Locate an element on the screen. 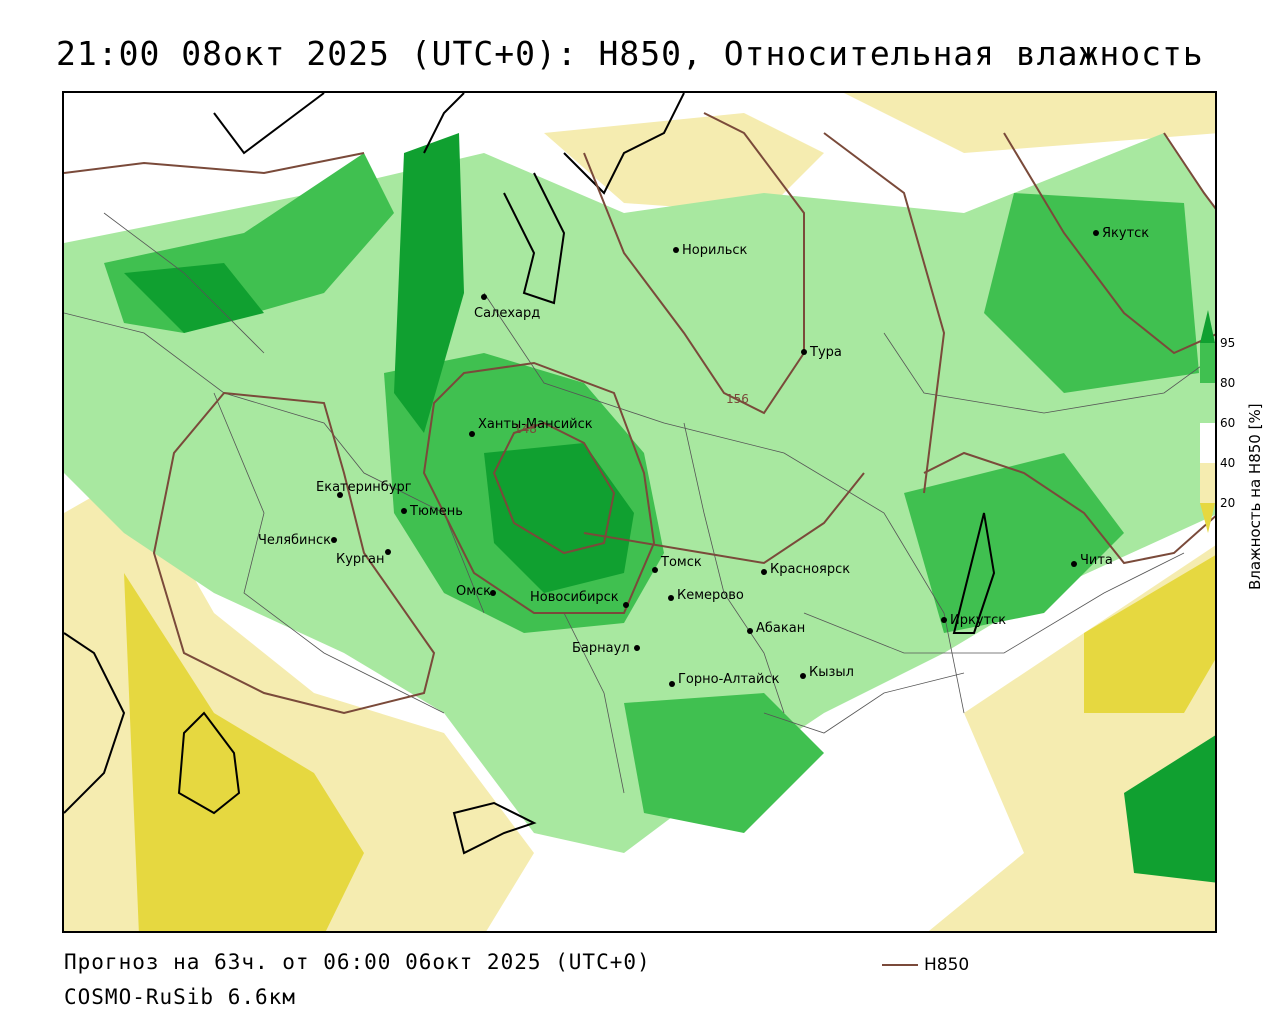  very-dry-zone-southeast is located at coordinates (1149, 634).